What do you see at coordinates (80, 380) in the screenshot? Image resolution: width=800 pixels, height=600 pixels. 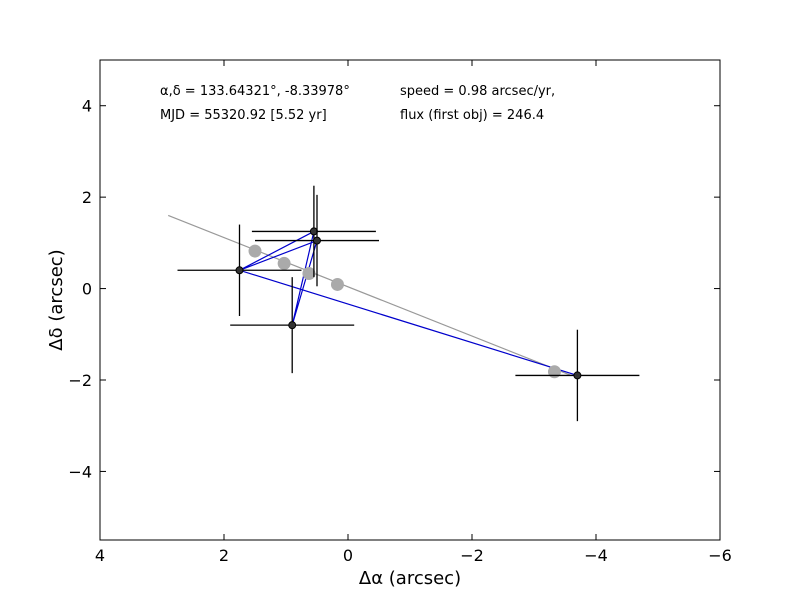 I see `y-tick-label: −2` at bounding box center [80, 380].